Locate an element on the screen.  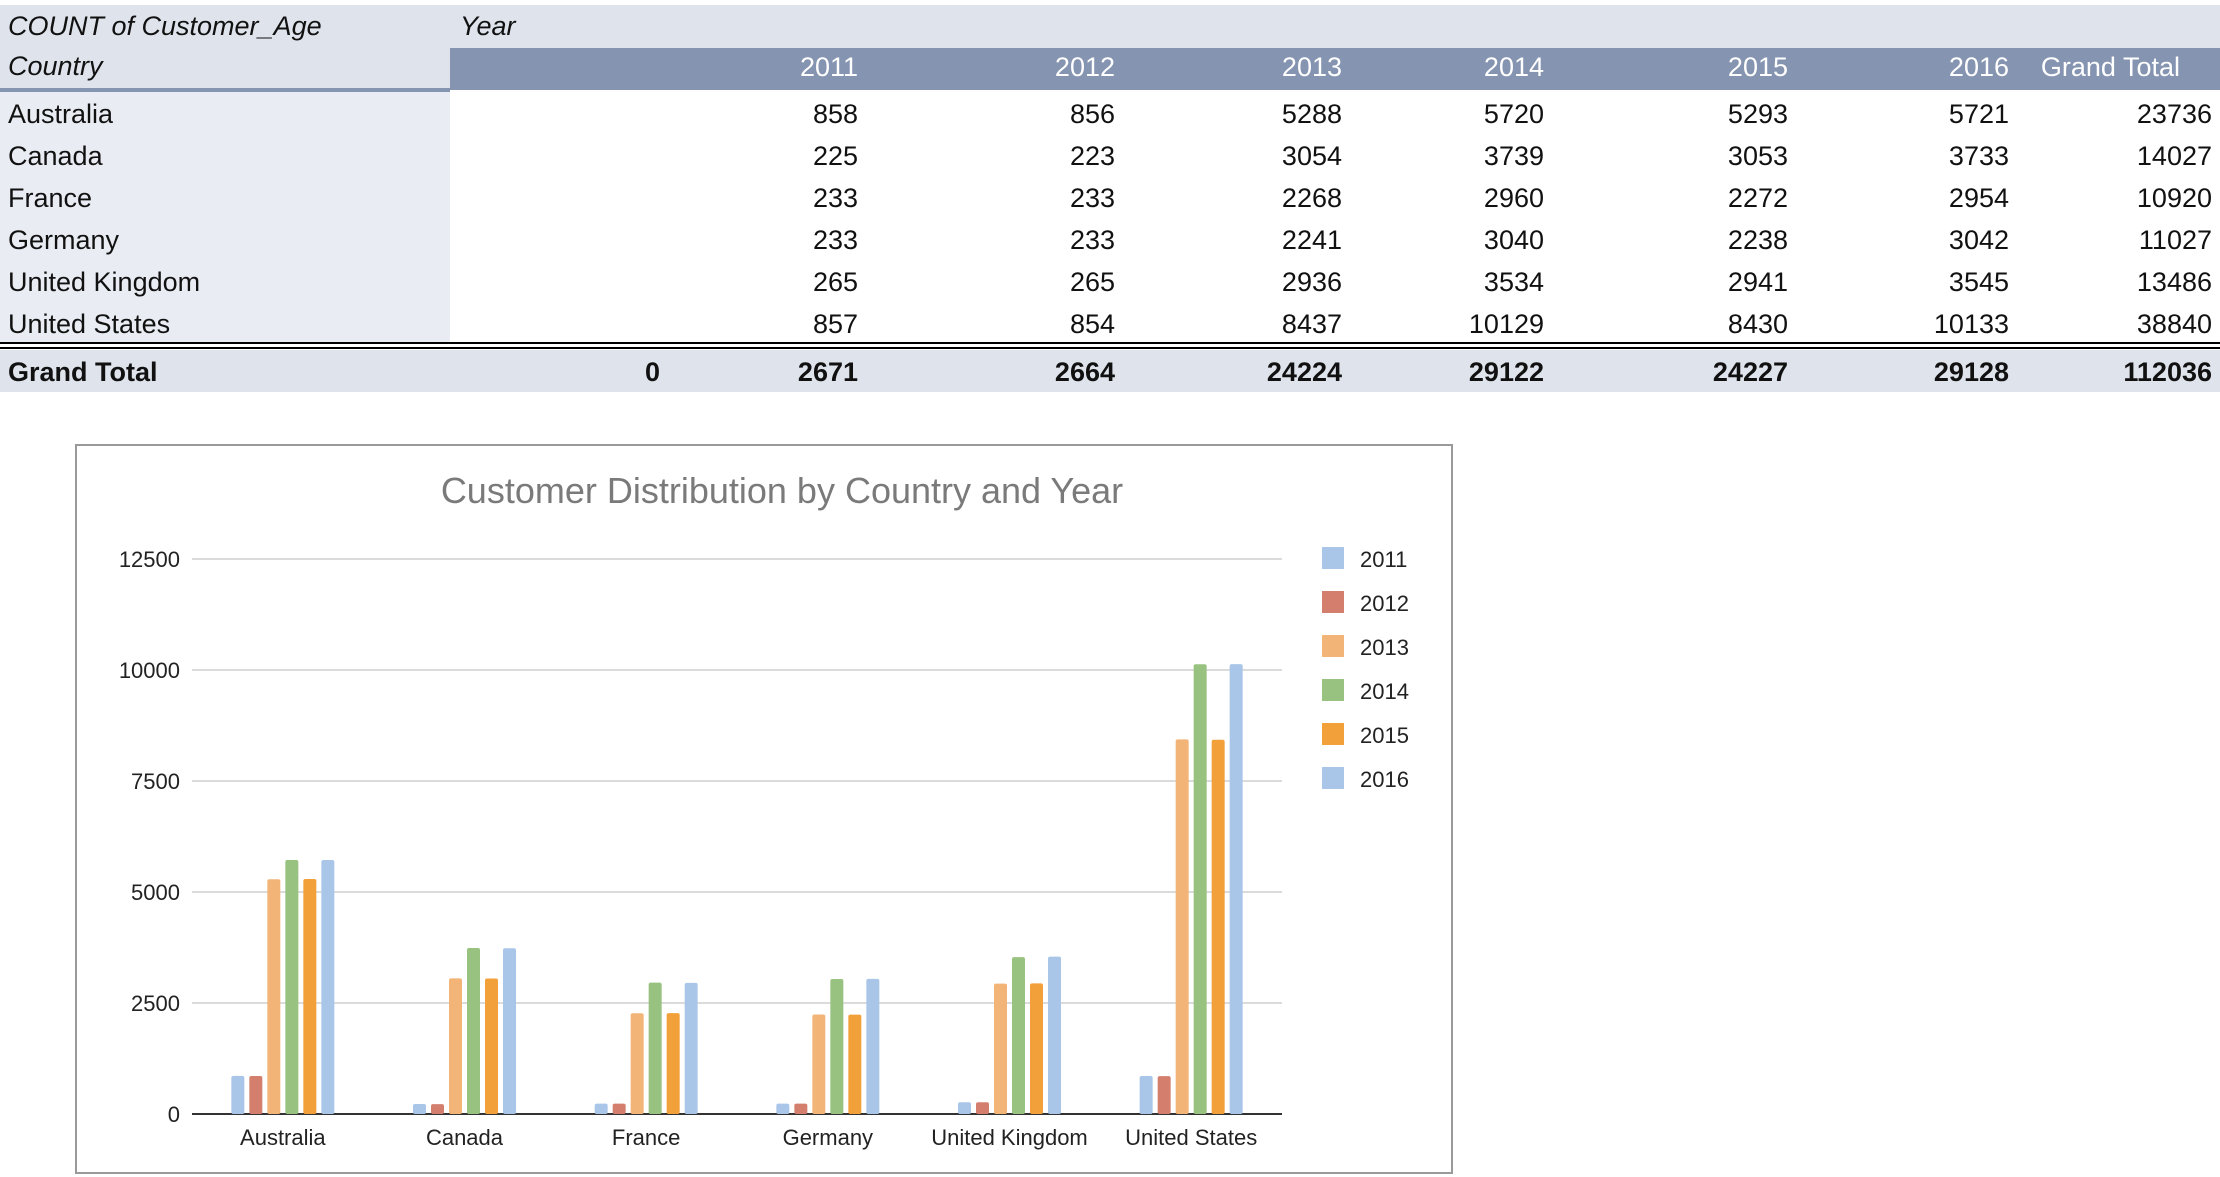
bar-australia-2012 is located at coordinates (256, 1094).